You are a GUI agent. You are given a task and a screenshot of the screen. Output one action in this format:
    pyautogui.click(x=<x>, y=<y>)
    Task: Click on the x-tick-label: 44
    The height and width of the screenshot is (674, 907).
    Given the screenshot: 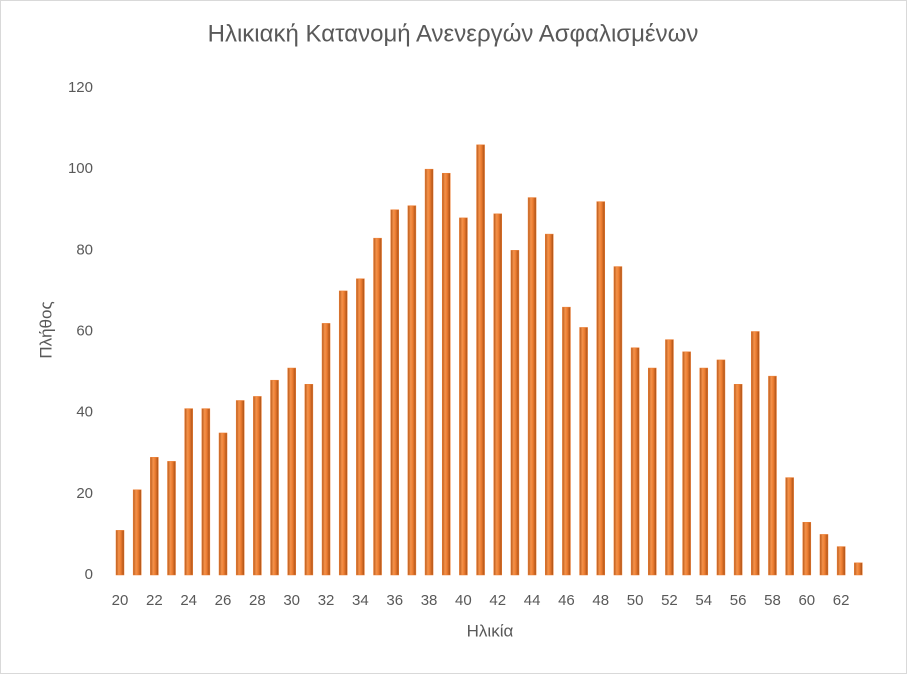 What is the action you would take?
    pyautogui.click(x=532, y=600)
    